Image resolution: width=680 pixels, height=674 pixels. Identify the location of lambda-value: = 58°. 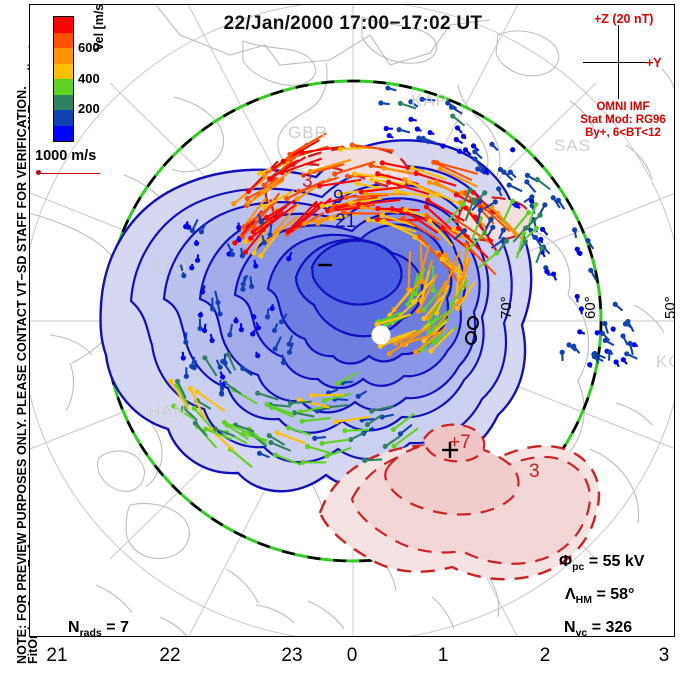
(615, 594).